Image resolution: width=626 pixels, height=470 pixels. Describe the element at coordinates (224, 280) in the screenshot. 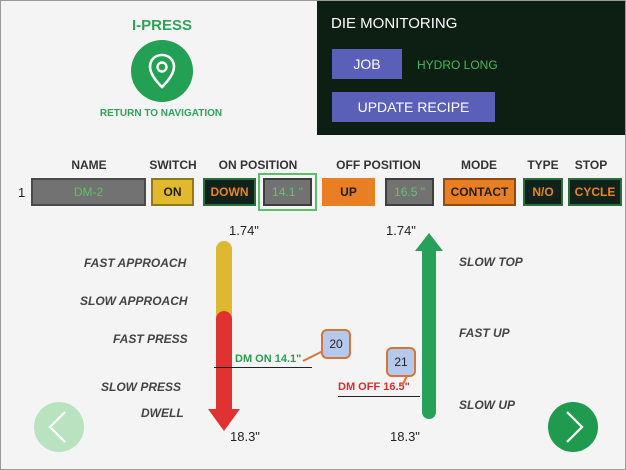

I see `approach-segment` at that location.